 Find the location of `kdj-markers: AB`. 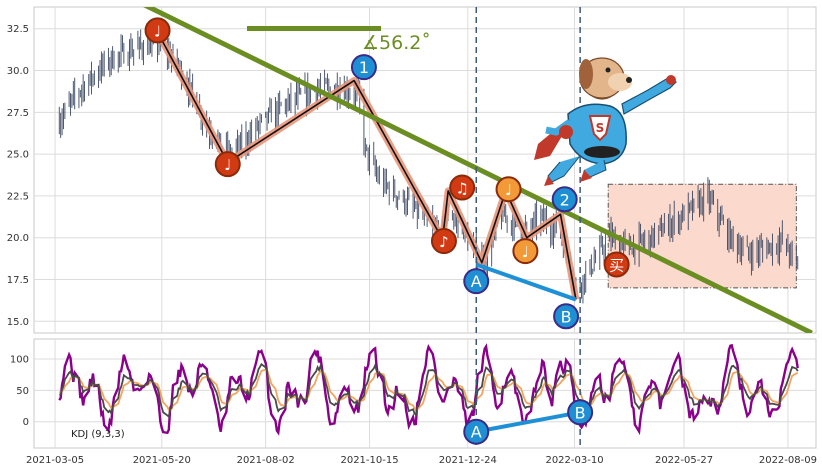

kdj-markers: AB is located at coordinates (528, 422).